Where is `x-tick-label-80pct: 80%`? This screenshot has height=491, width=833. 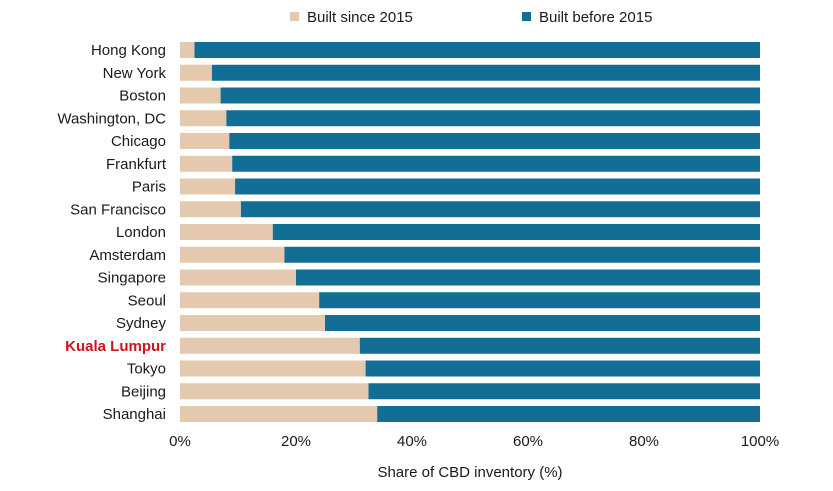 x-tick-label-80pct: 80% is located at coordinates (644, 441).